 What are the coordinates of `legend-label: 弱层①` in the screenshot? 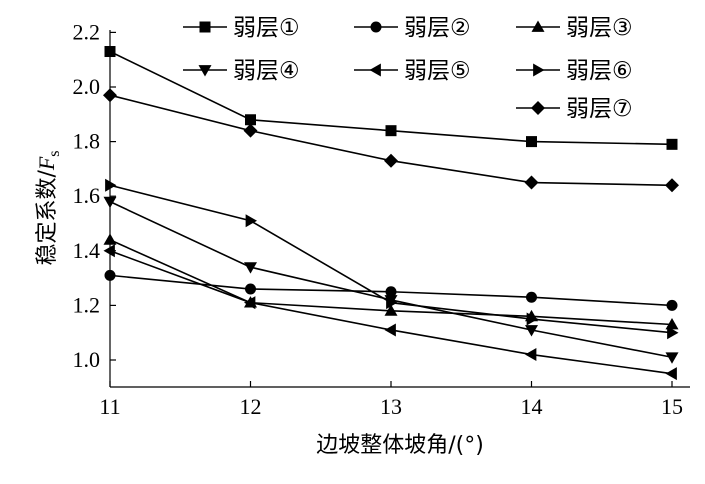 It's located at (266, 28).